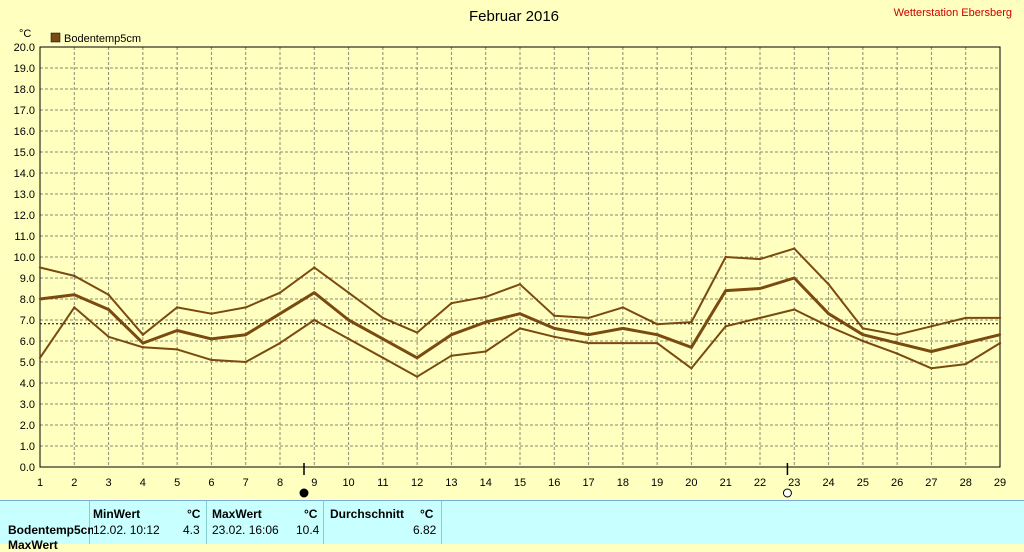 The image size is (1024, 552). What do you see at coordinates (514, 16) in the screenshot?
I see `chart-title: Februar 2016` at bounding box center [514, 16].